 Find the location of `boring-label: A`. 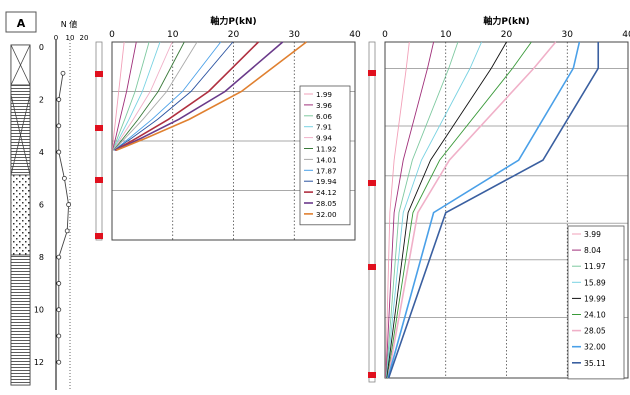

boring-label: A is located at coordinates (21, 23).